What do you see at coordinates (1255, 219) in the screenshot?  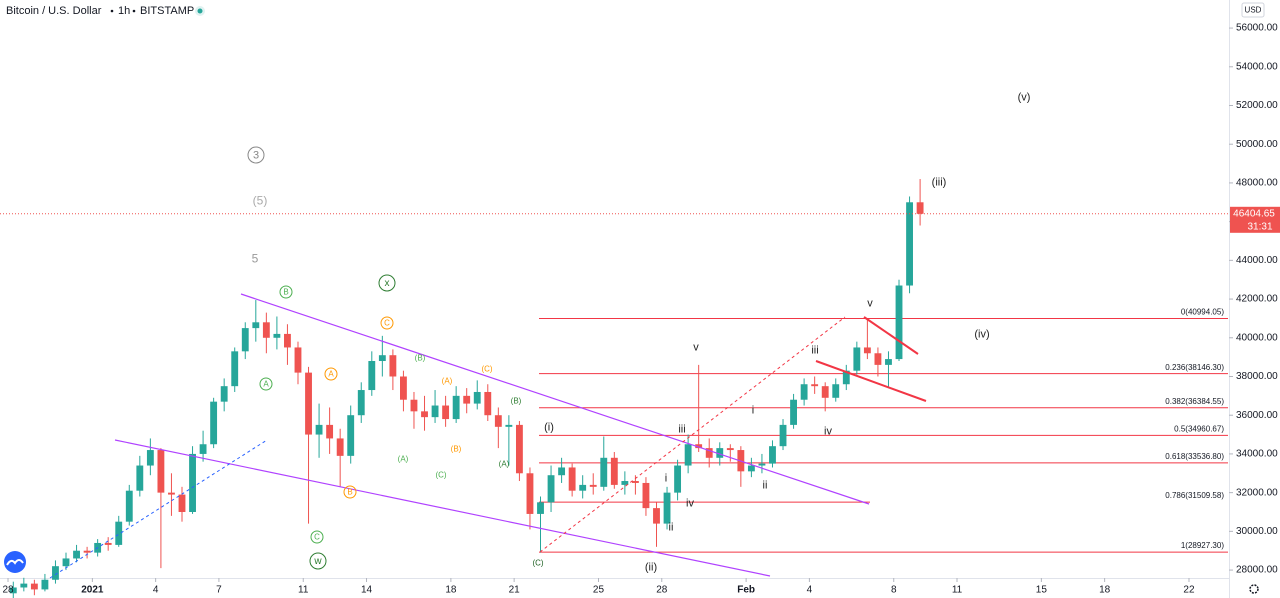 I see `last-price-box` at bounding box center [1255, 219].